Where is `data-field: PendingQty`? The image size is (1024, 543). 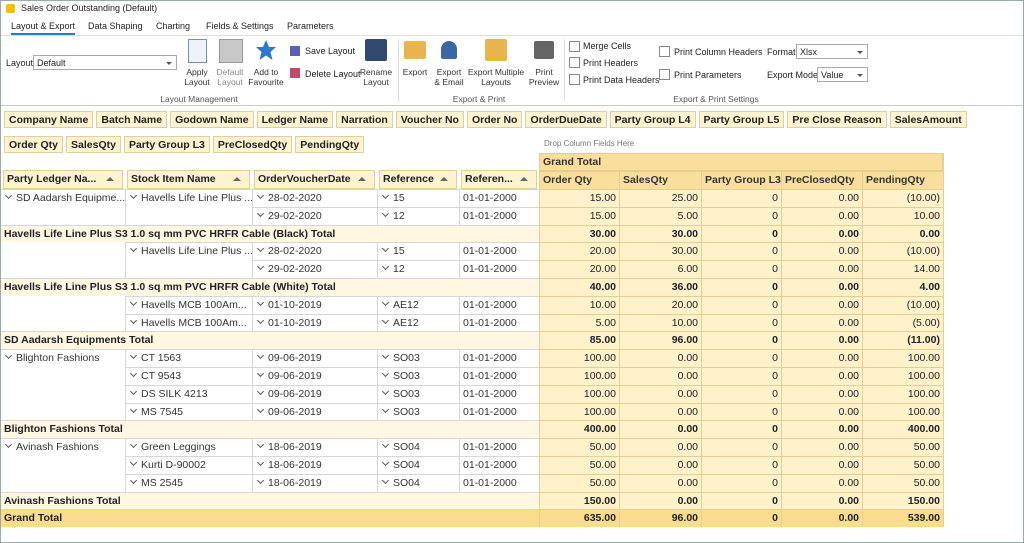
data-field: PendingQty is located at coordinates (330, 144).